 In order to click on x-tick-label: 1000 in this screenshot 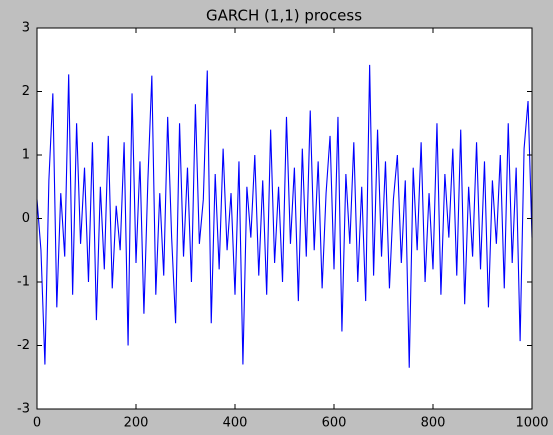, I will do `click(531, 423)`.